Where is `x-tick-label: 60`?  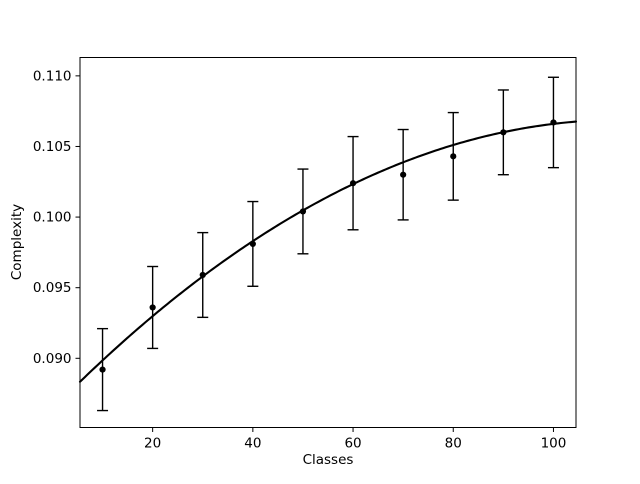
x-tick-label: 60 is located at coordinates (352, 444).